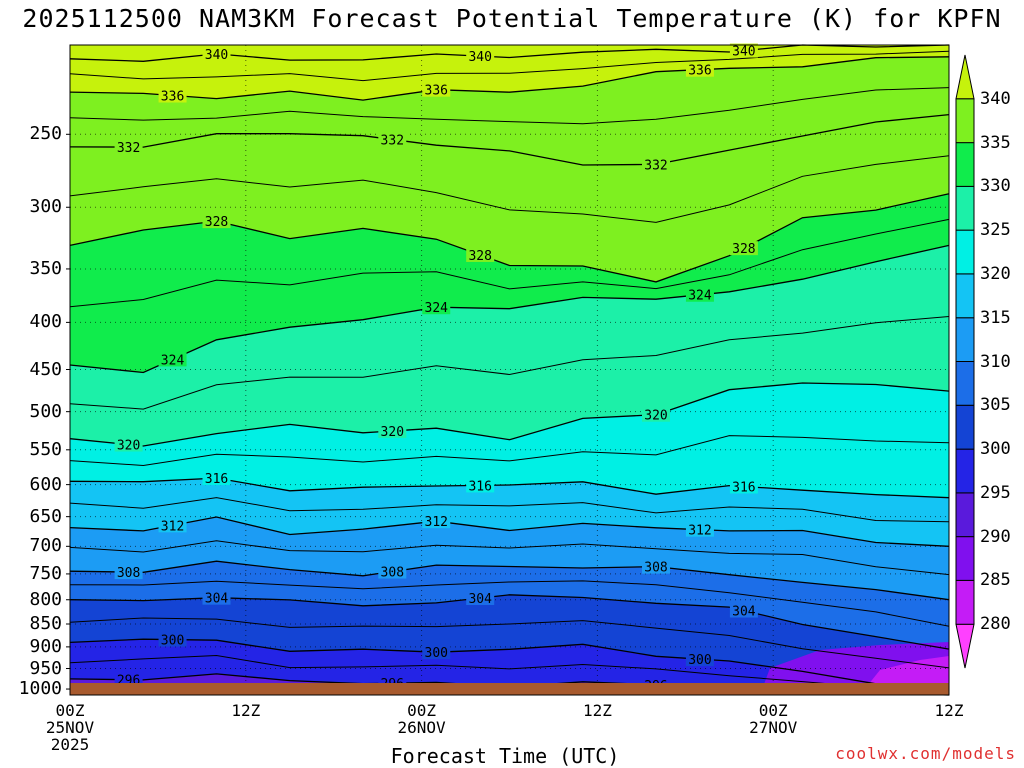 This screenshot has width=1024, height=768. What do you see at coordinates (45, 207) in the screenshot?
I see `y-tick-300: 300` at bounding box center [45, 207].